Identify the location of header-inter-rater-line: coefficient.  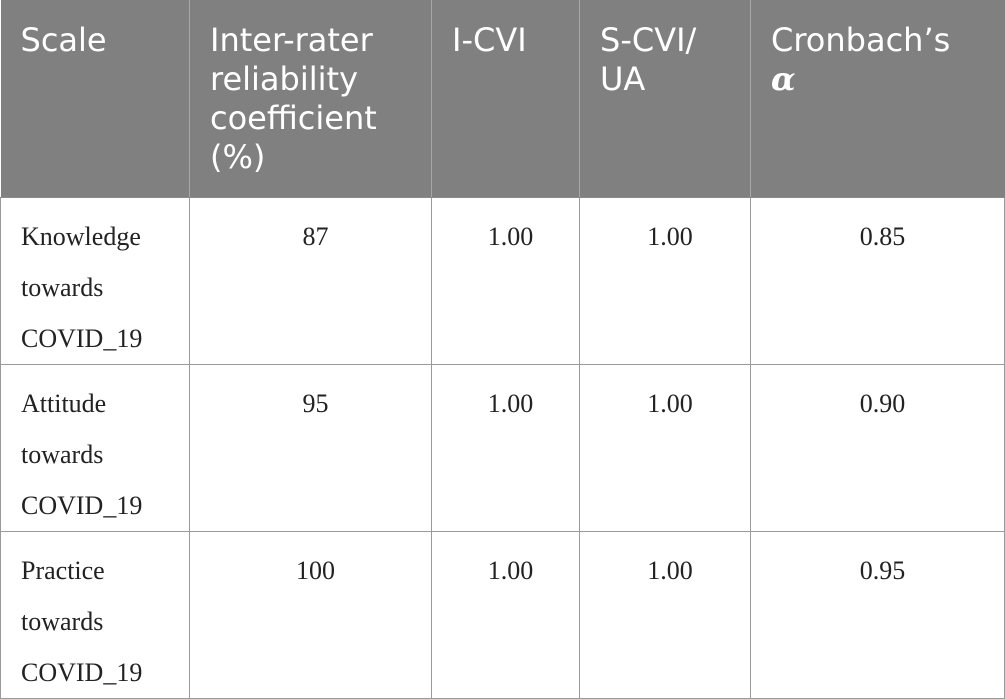
(293, 118).